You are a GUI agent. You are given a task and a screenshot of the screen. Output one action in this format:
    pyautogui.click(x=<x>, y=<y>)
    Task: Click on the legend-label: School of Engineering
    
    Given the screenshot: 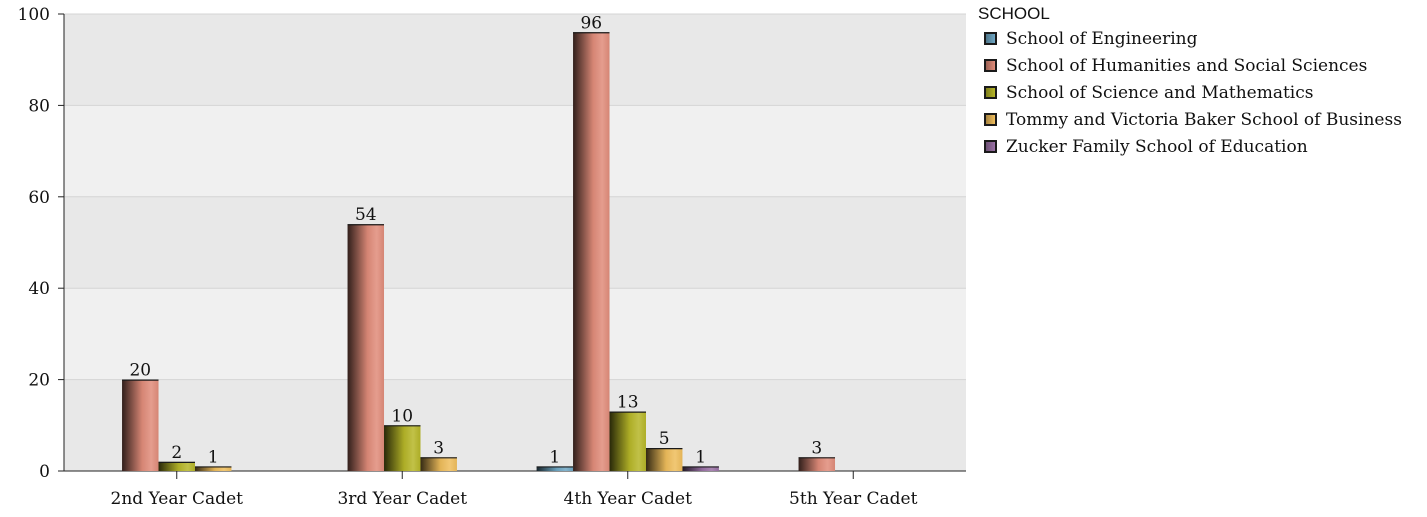 What is the action you would take?
    pyautogui.click(x=1102, y=38)
    